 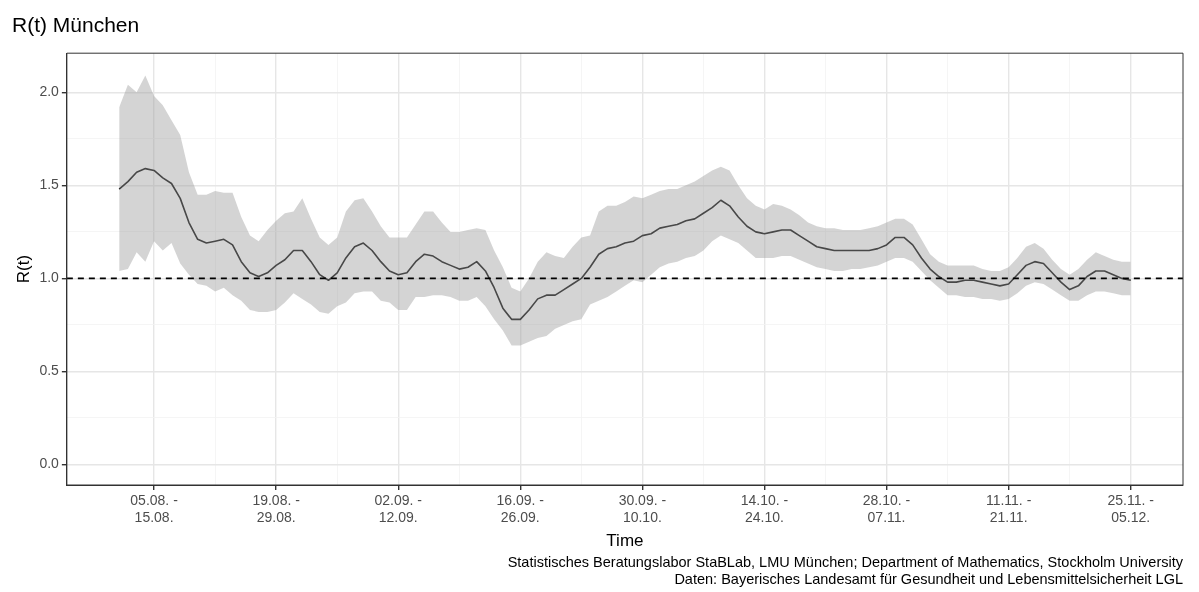 I want to click on x-tick-label: 05.08. - 15.08., so click(x=154, y=509).